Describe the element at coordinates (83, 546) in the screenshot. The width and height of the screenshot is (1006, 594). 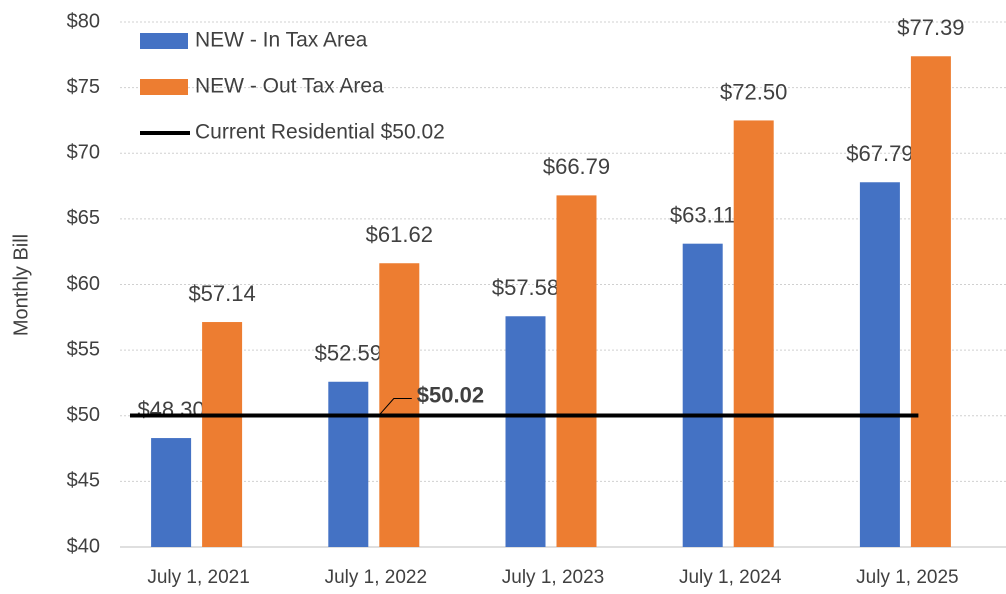
I see `y-tick-label: $40` at that location.